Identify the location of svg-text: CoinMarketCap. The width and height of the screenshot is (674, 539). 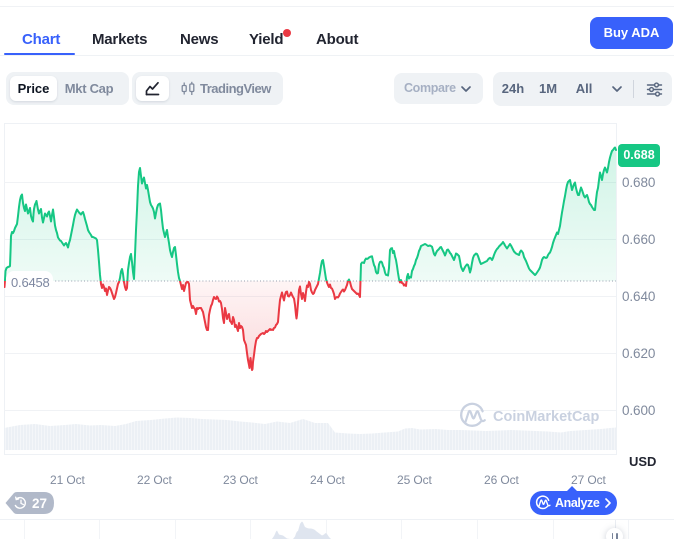
(546, 417).